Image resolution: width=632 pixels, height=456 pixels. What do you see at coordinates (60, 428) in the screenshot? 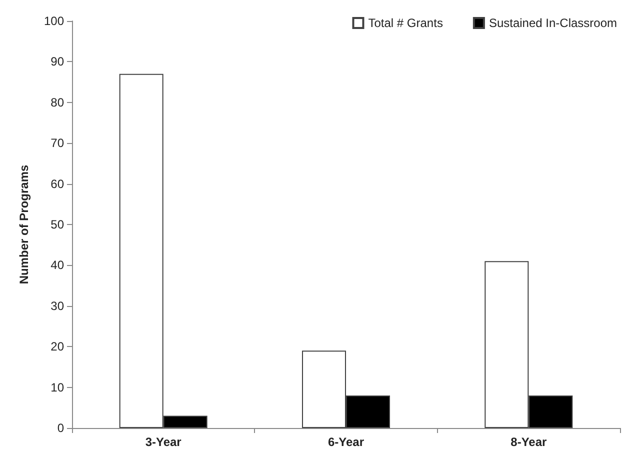
I see `y-tick-label: 0` at bounding box center [60, 428].